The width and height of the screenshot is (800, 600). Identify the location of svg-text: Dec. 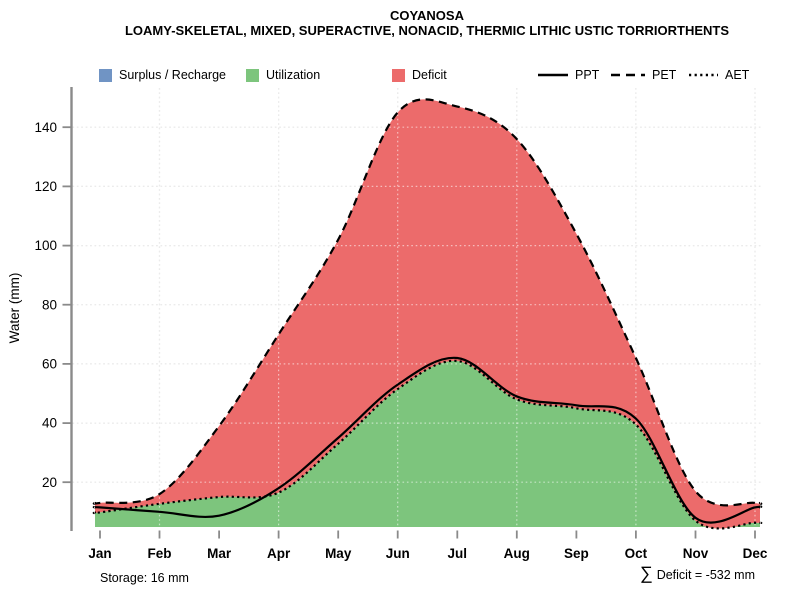
(755, 553).